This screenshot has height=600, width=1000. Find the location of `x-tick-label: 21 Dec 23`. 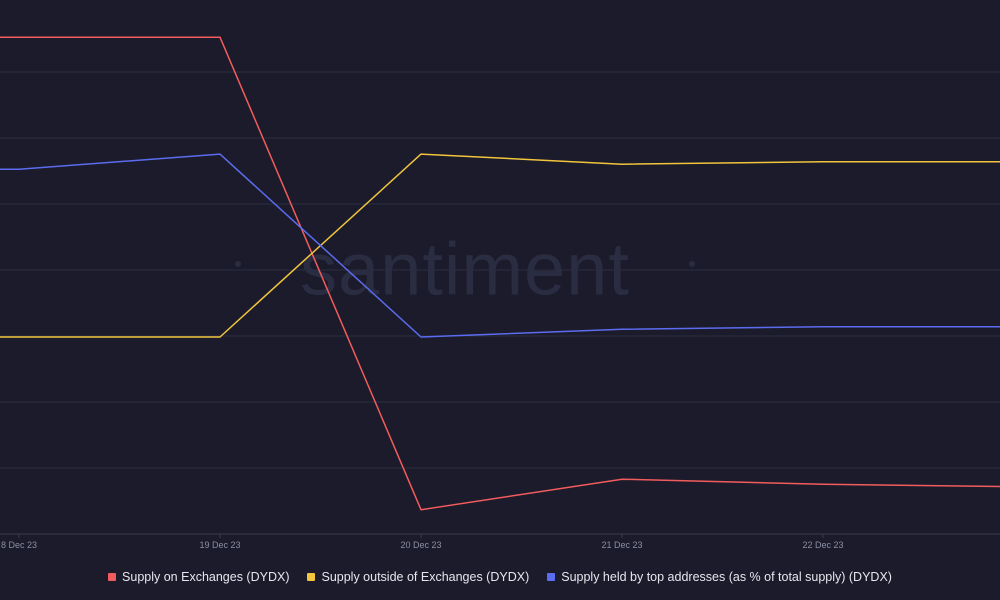

x-tick-label: 21 Dec 23 is located at coordinates (621, 545).